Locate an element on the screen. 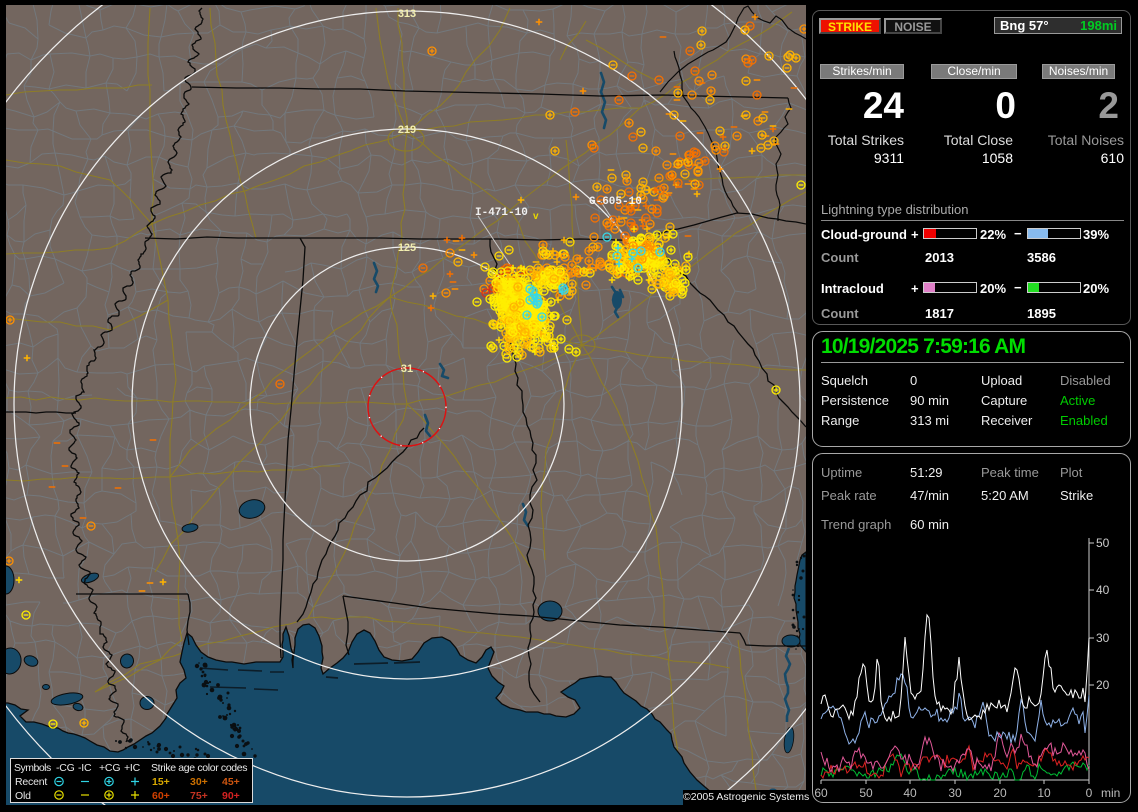 This screenshot has width=1138, height=812. svg-text: 60+ is located at coordinates (161, 796).